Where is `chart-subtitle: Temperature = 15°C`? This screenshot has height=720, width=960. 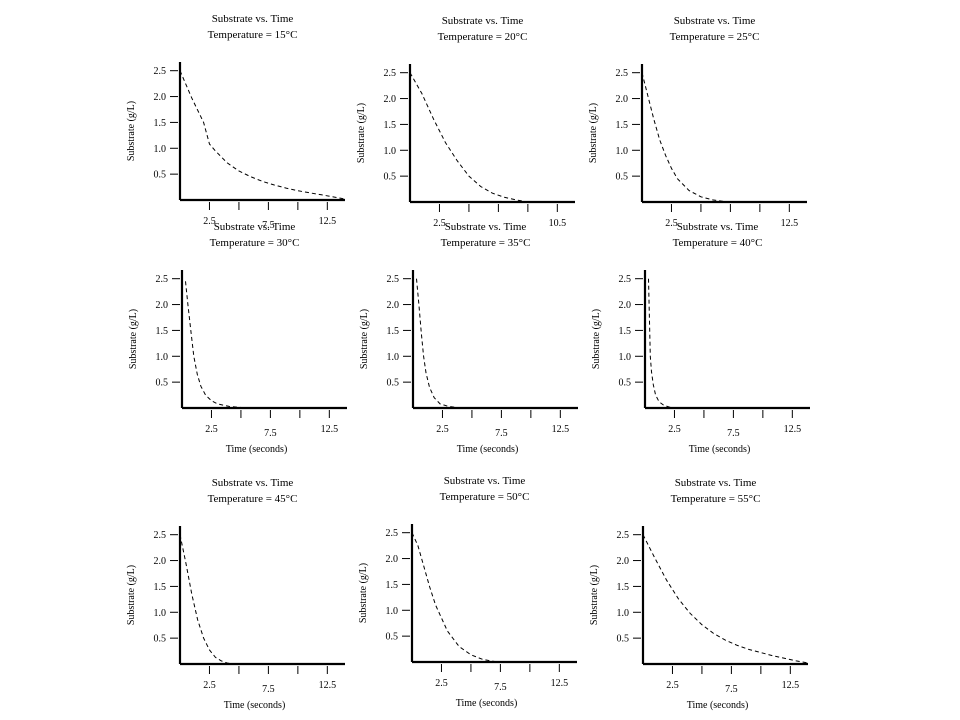
chart-subtitle: Temperature = 15°C is located at coordinates (253, 35).